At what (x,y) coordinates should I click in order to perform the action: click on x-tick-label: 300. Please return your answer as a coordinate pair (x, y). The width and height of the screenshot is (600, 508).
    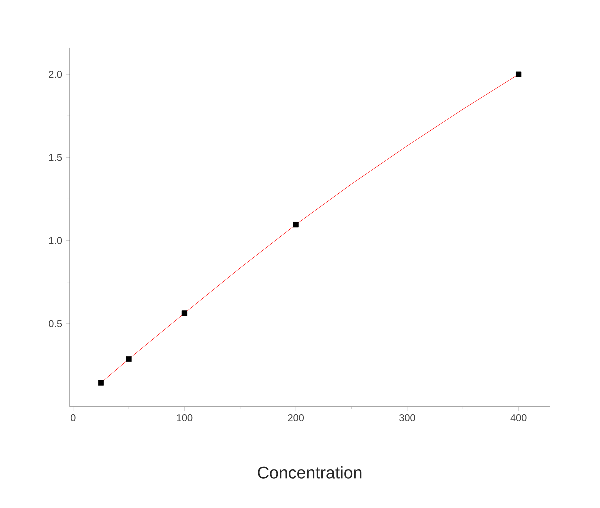
    Looking at the image, I should click on (408, 418).